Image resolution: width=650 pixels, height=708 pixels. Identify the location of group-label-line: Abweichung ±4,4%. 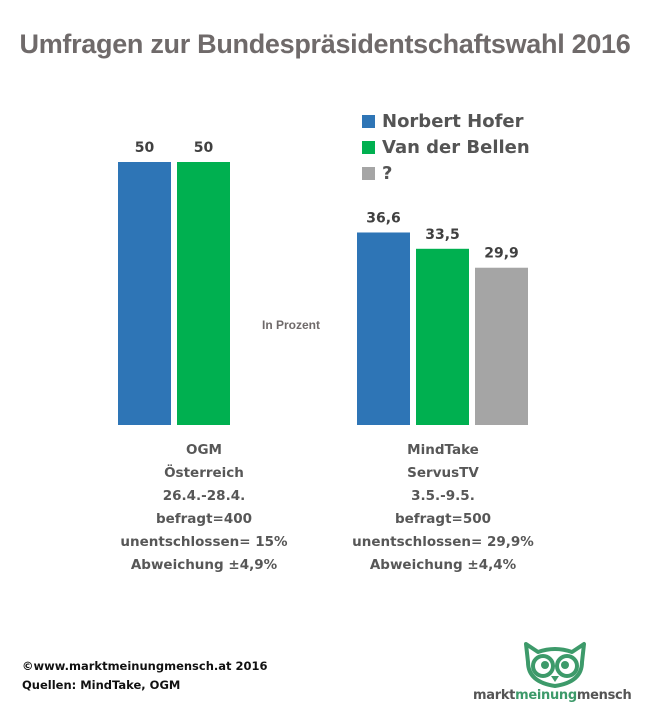
(443, 565).